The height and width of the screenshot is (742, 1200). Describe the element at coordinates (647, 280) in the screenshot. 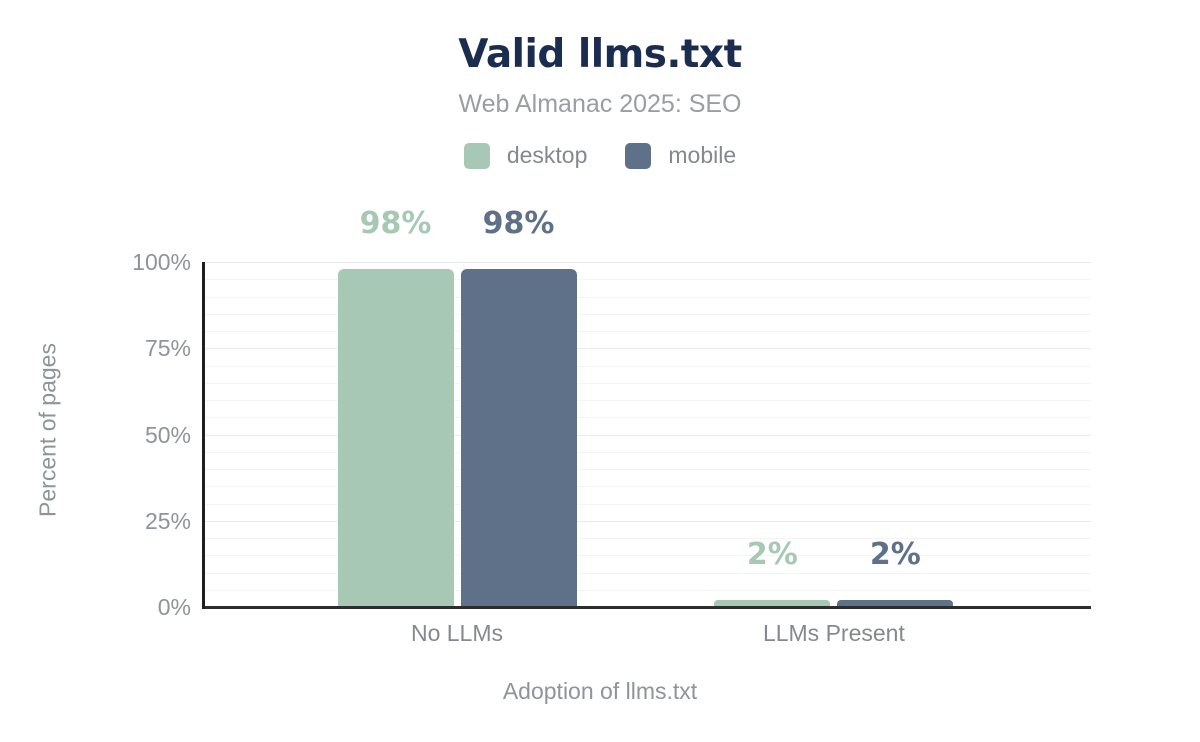

I see `gridline-95pct` at that location.